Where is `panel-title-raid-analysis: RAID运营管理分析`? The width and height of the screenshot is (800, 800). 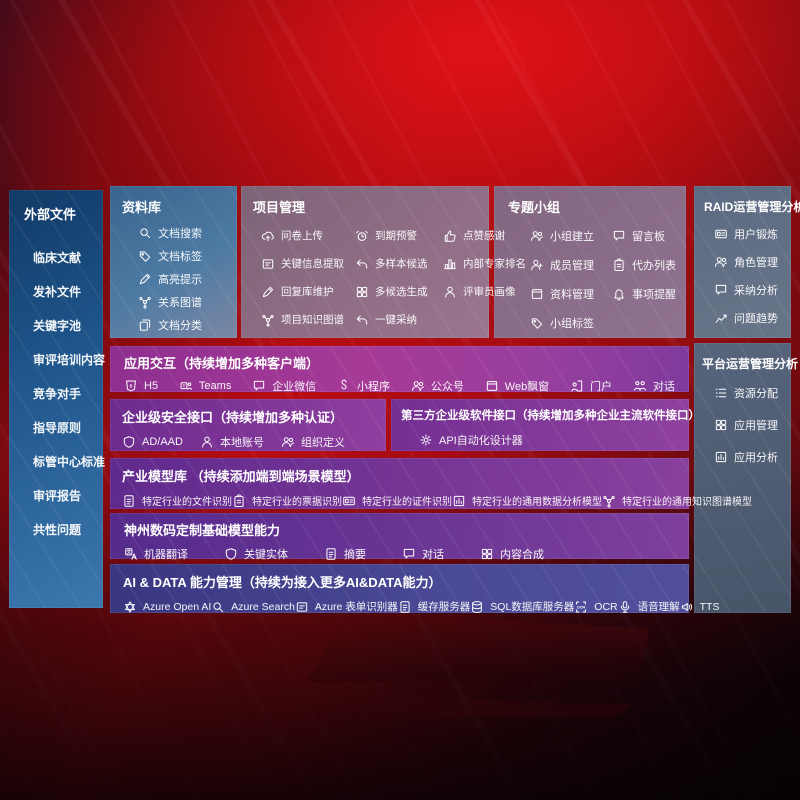
panel-title-raid-analysis: RAID运营管理分析 is located at coordinates (752, 207).